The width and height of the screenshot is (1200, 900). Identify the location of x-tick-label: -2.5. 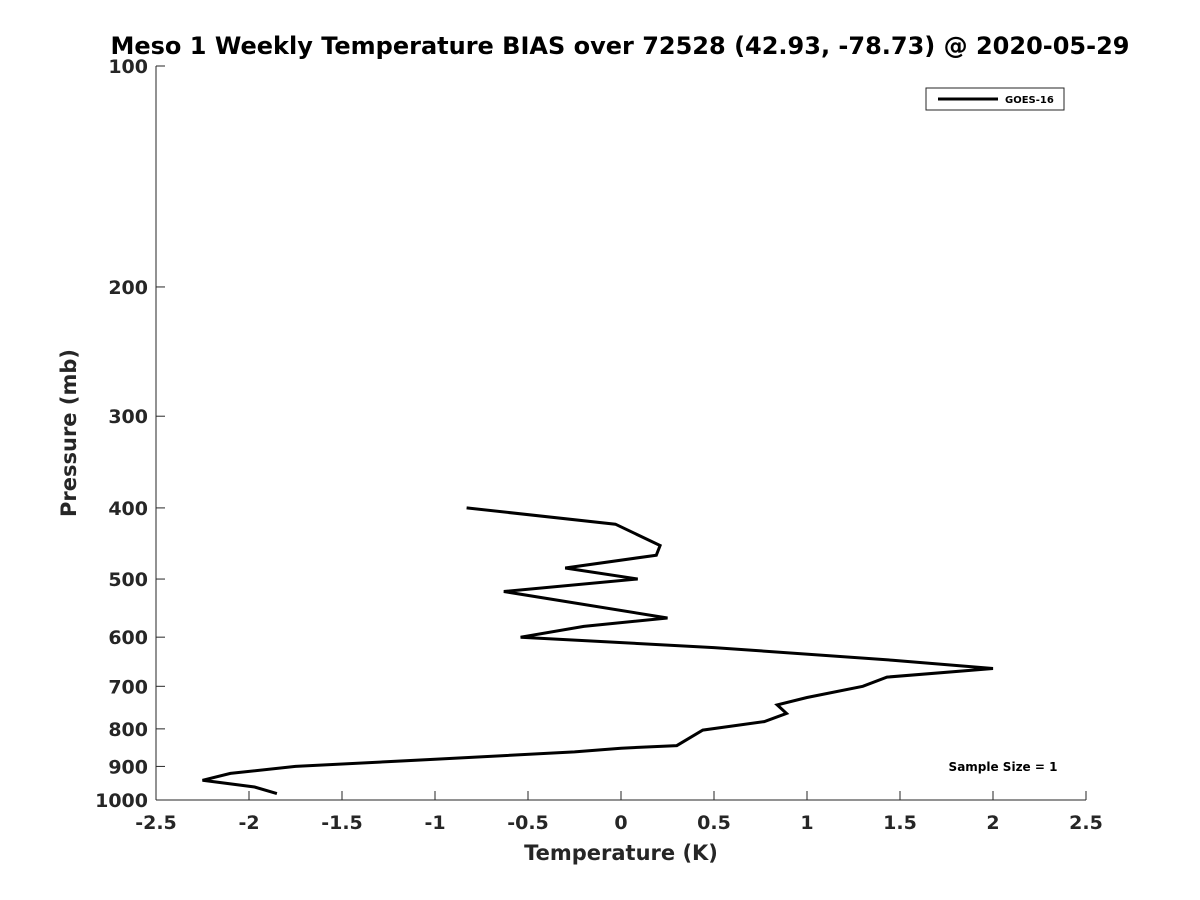
(156, 823).